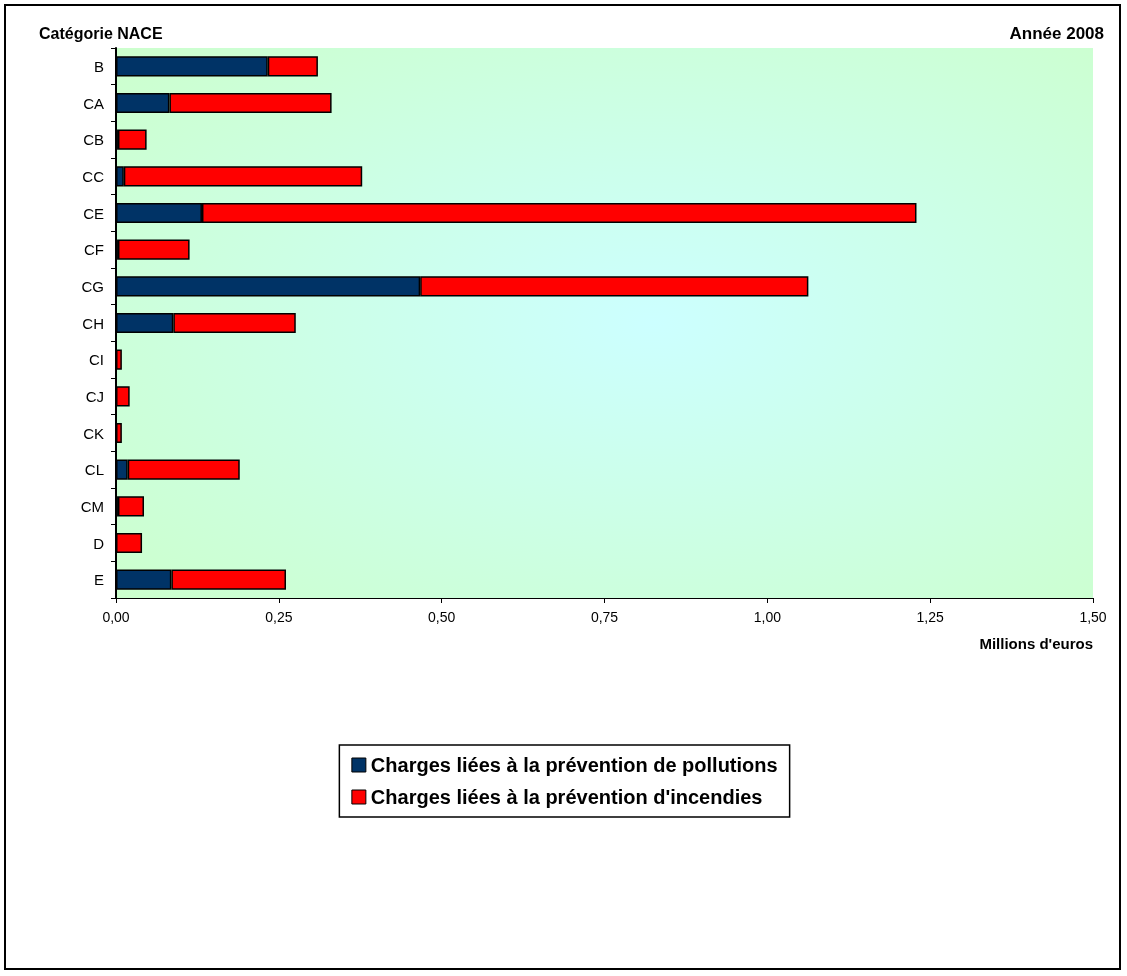 The image size is (1127, 976). I want to click on y-tick-label: D, so click(99, 543).